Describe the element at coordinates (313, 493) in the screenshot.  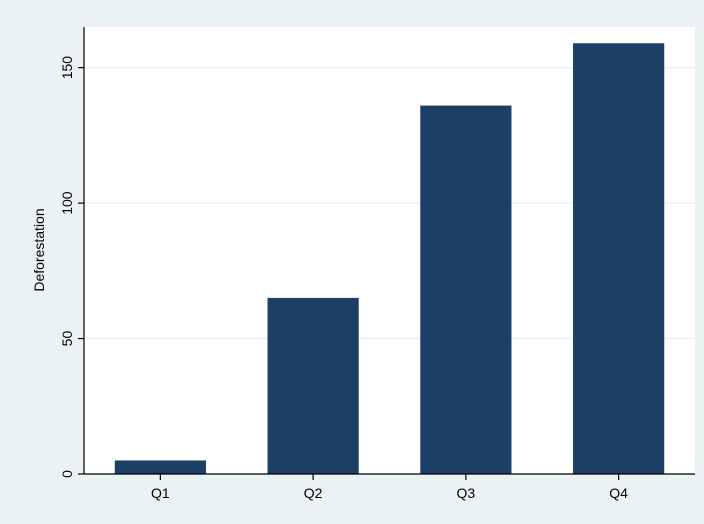
I see `x-tick-label-q2: Q2` at that location.